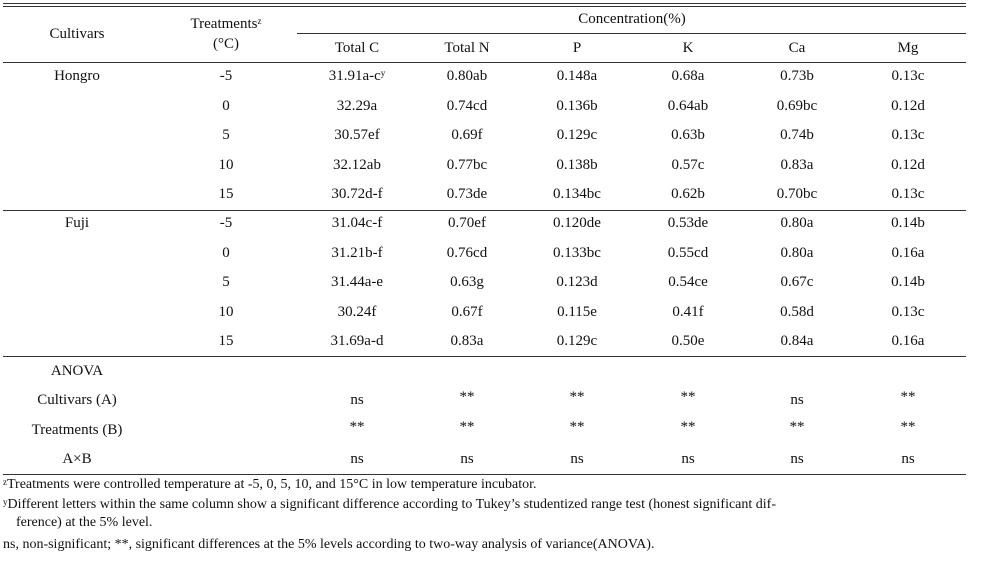 Image resolution: width=981 pixels, height=568 pixels. Describe the element at coordinates (797, 341) in the screenshot. I see `table-cell: 0.84a` at that location.